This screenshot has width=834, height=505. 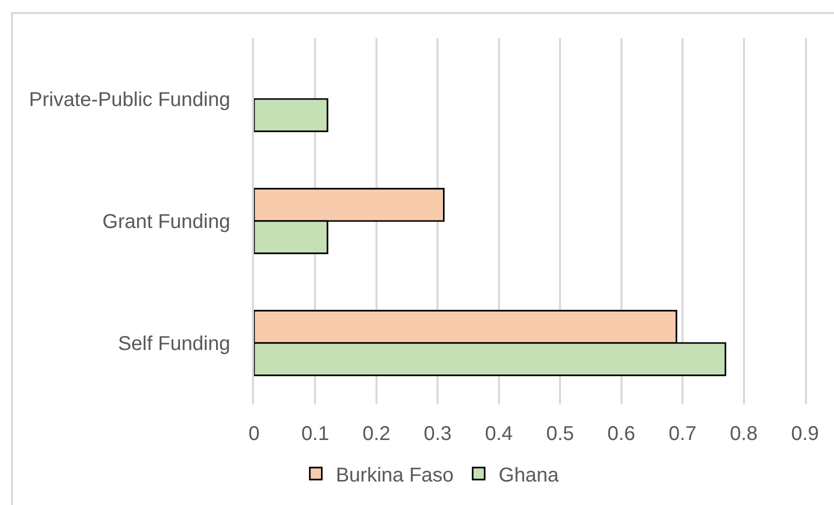 What do you see at coordinates (254, 434) in the screenshot?
I see `x-tick-label: 0` at bounding box center [254, 434].